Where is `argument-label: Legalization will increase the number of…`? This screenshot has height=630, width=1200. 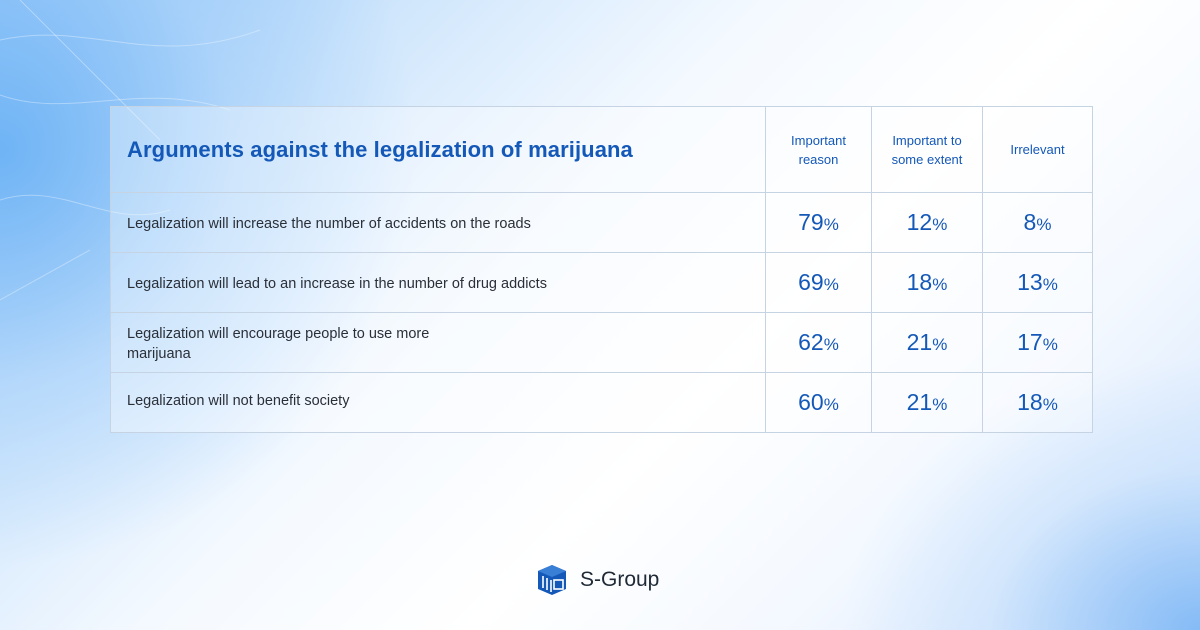
argument-label: Legalization will increase the number of… is located at coordinates (329, 223).